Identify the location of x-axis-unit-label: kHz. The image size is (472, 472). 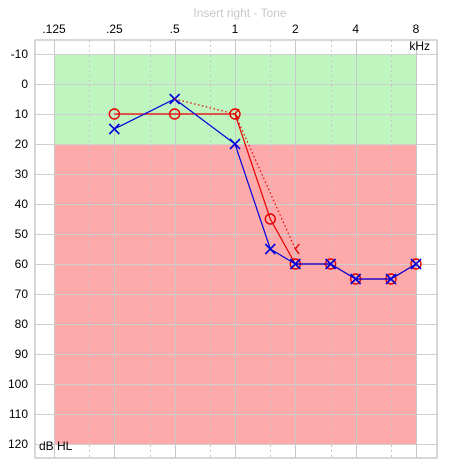
(419, 46).